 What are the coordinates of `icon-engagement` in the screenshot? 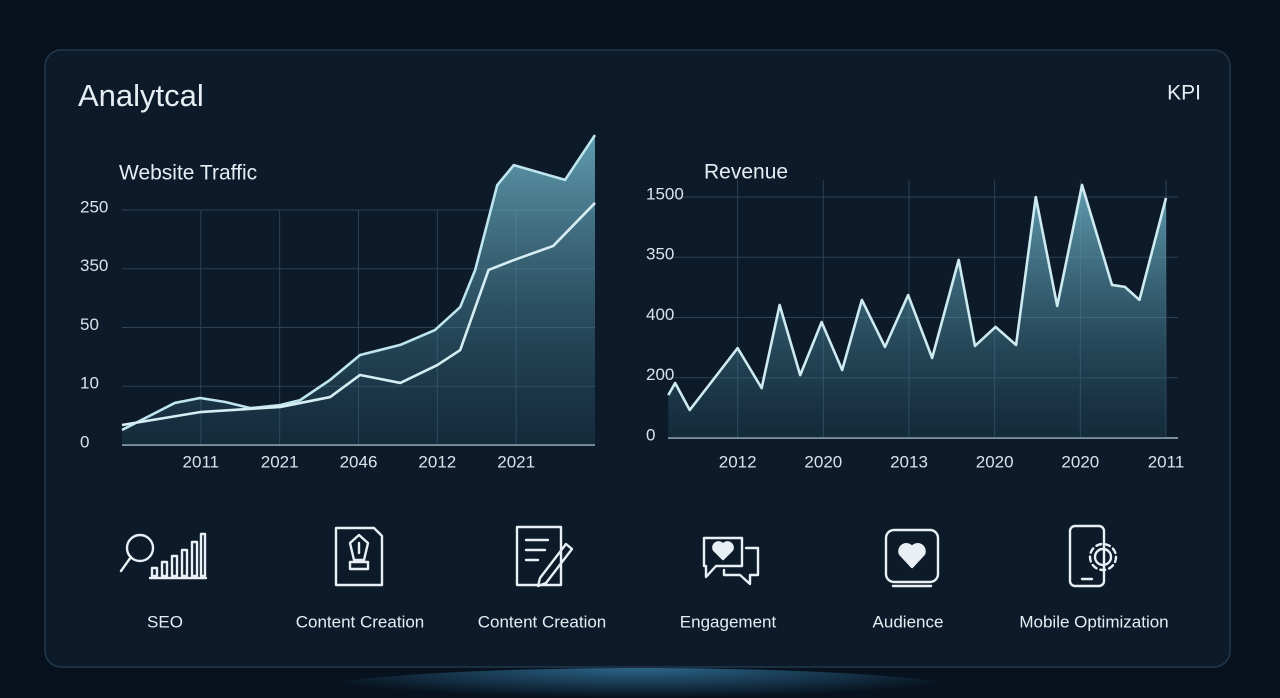 It's located at (731, 561).